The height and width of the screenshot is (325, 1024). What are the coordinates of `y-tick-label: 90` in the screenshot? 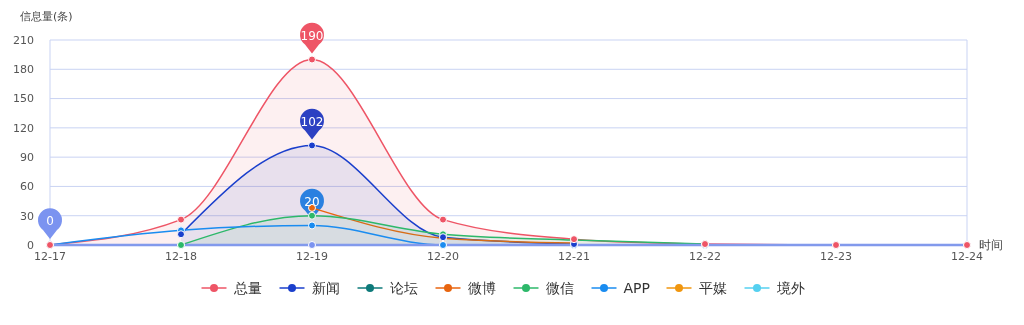 It's located at (27, 157).